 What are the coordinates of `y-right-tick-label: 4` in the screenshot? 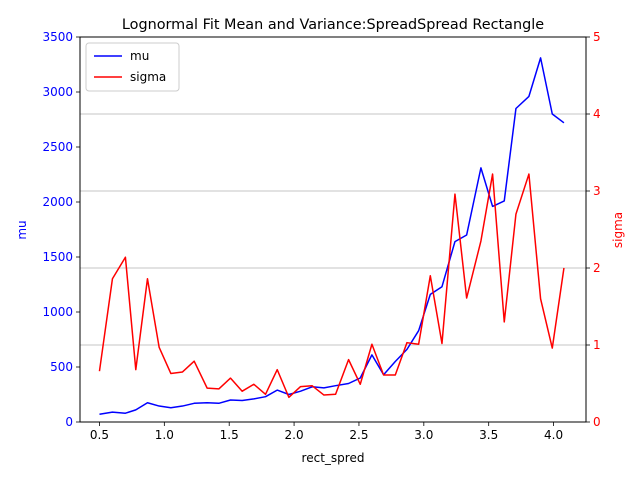 It's located at (597, 114).